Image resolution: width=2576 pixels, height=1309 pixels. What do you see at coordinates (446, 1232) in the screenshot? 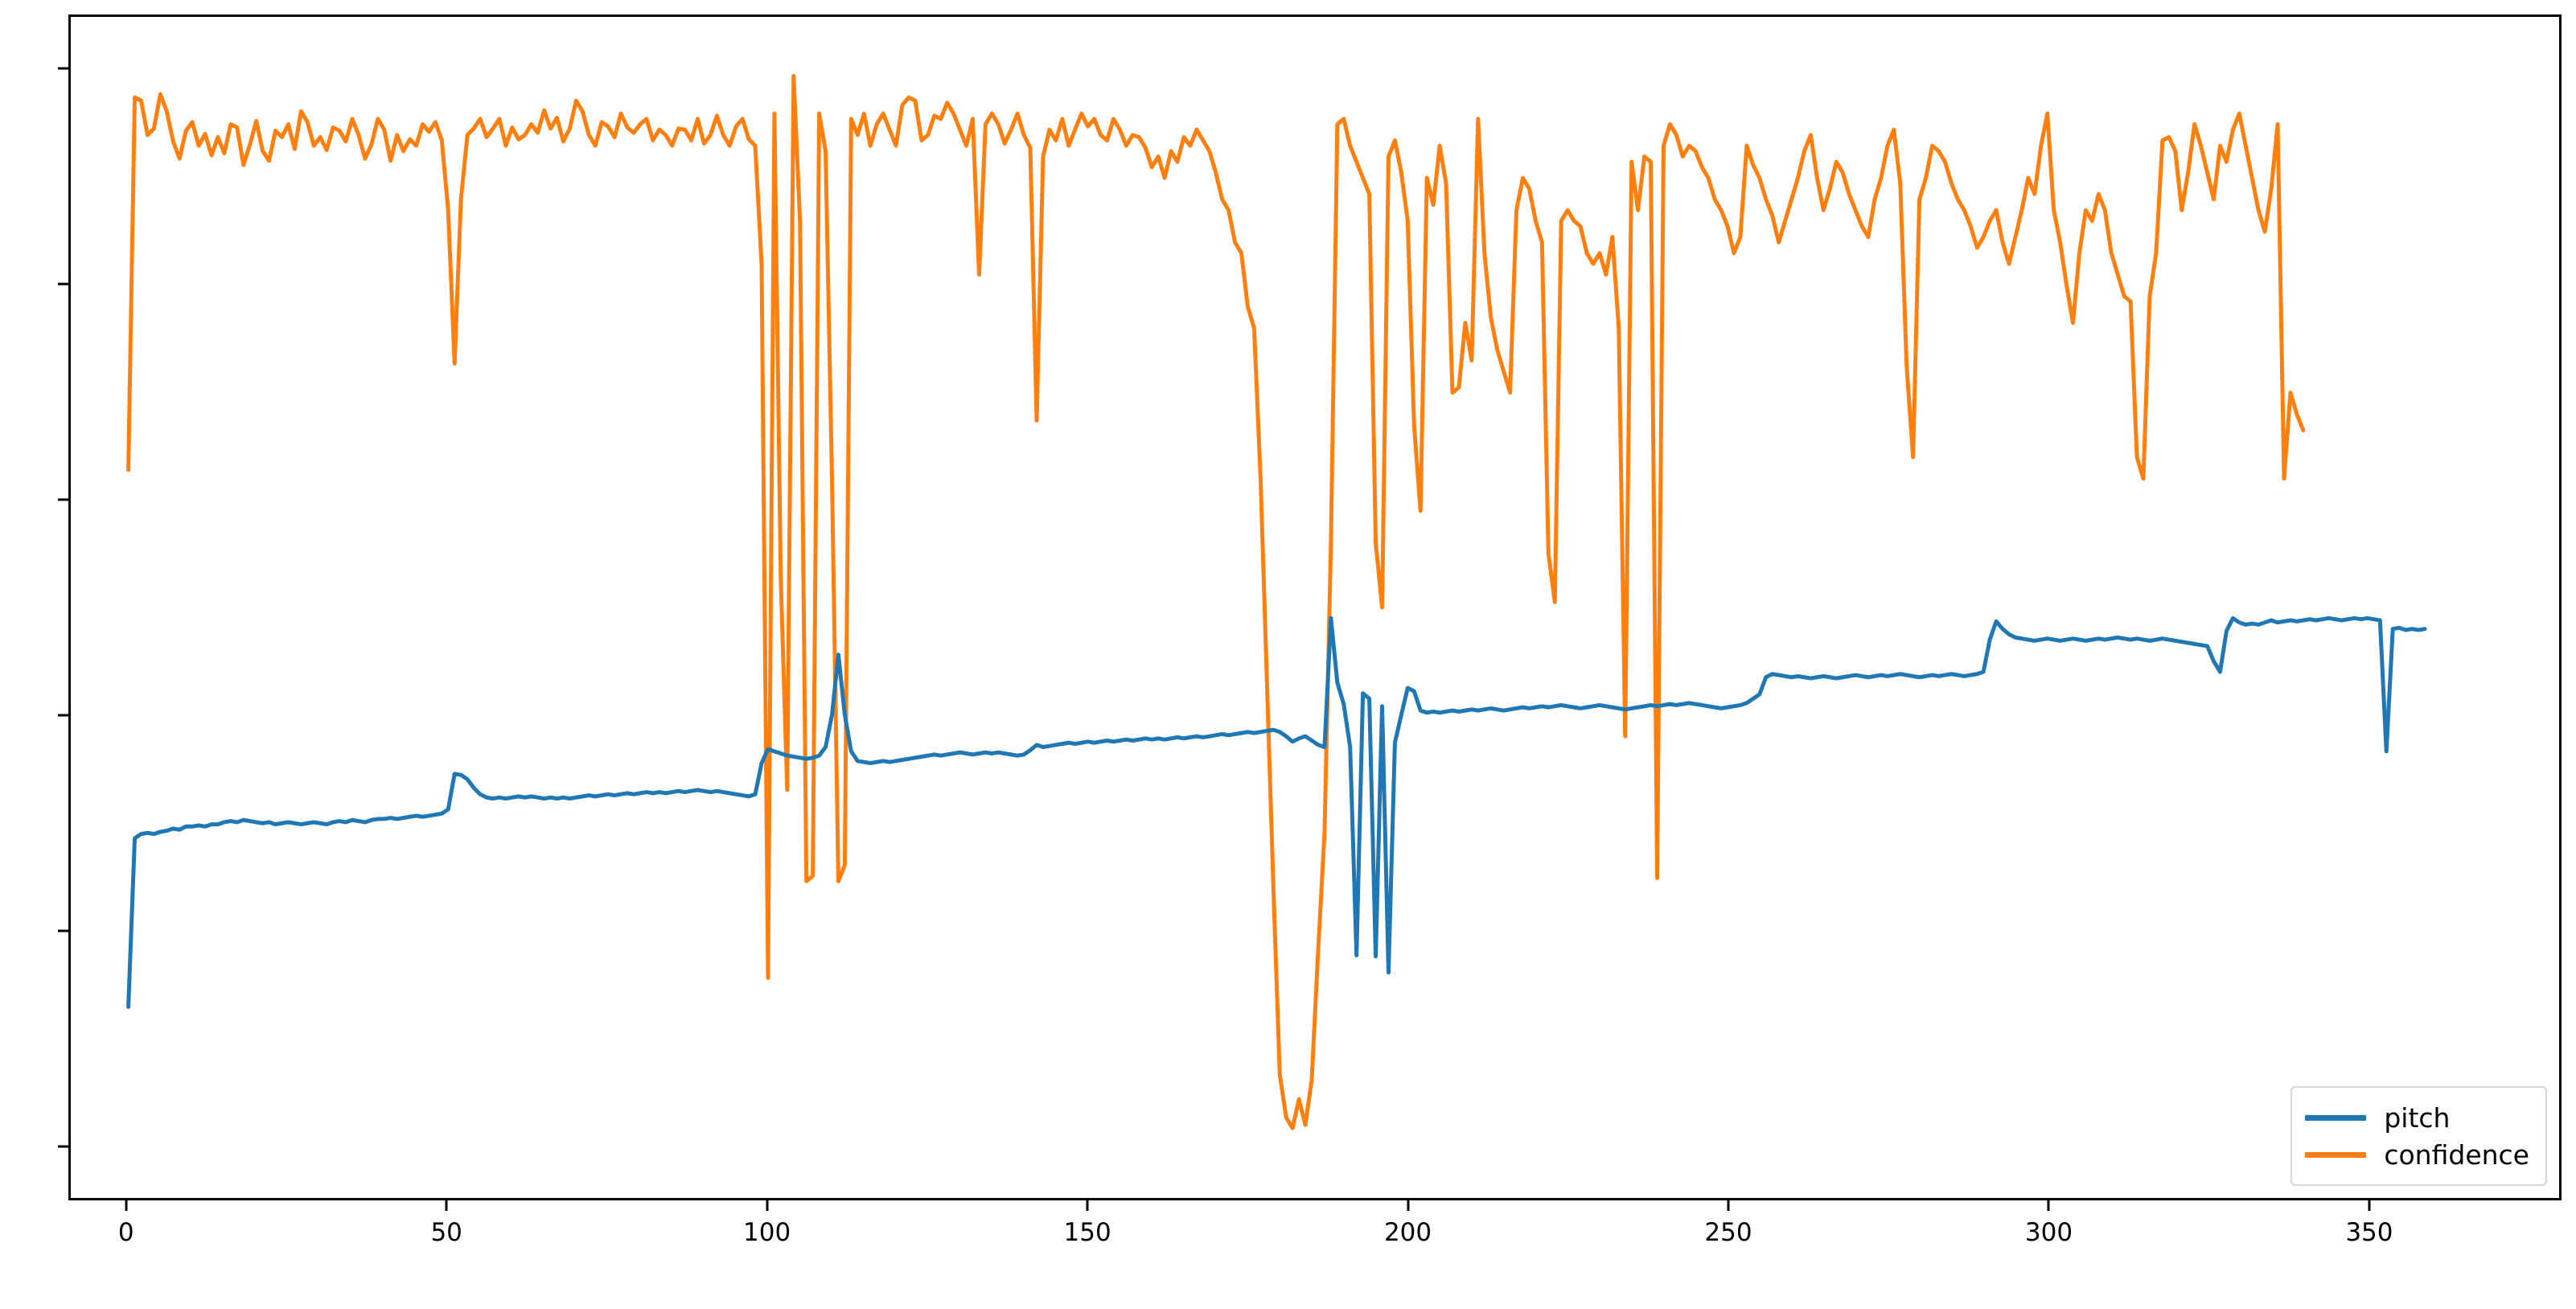
I see `x-tick-label: 50` at bounding box center [446, 1232].